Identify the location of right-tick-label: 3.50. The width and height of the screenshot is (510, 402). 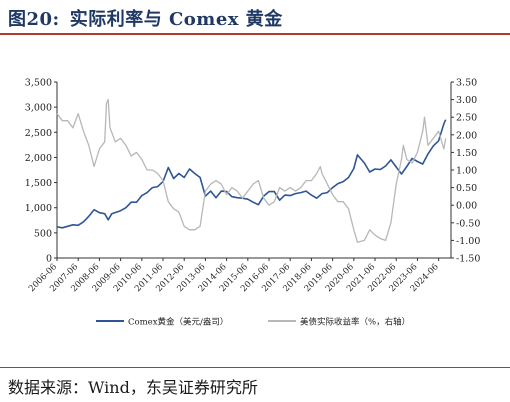
(466, 83).